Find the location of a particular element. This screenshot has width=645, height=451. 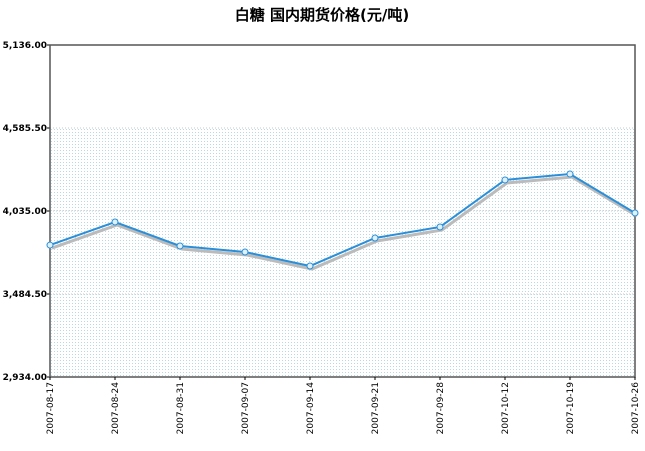

x-tick-label: 2007-10-12 is located at coordinates (506, 408).